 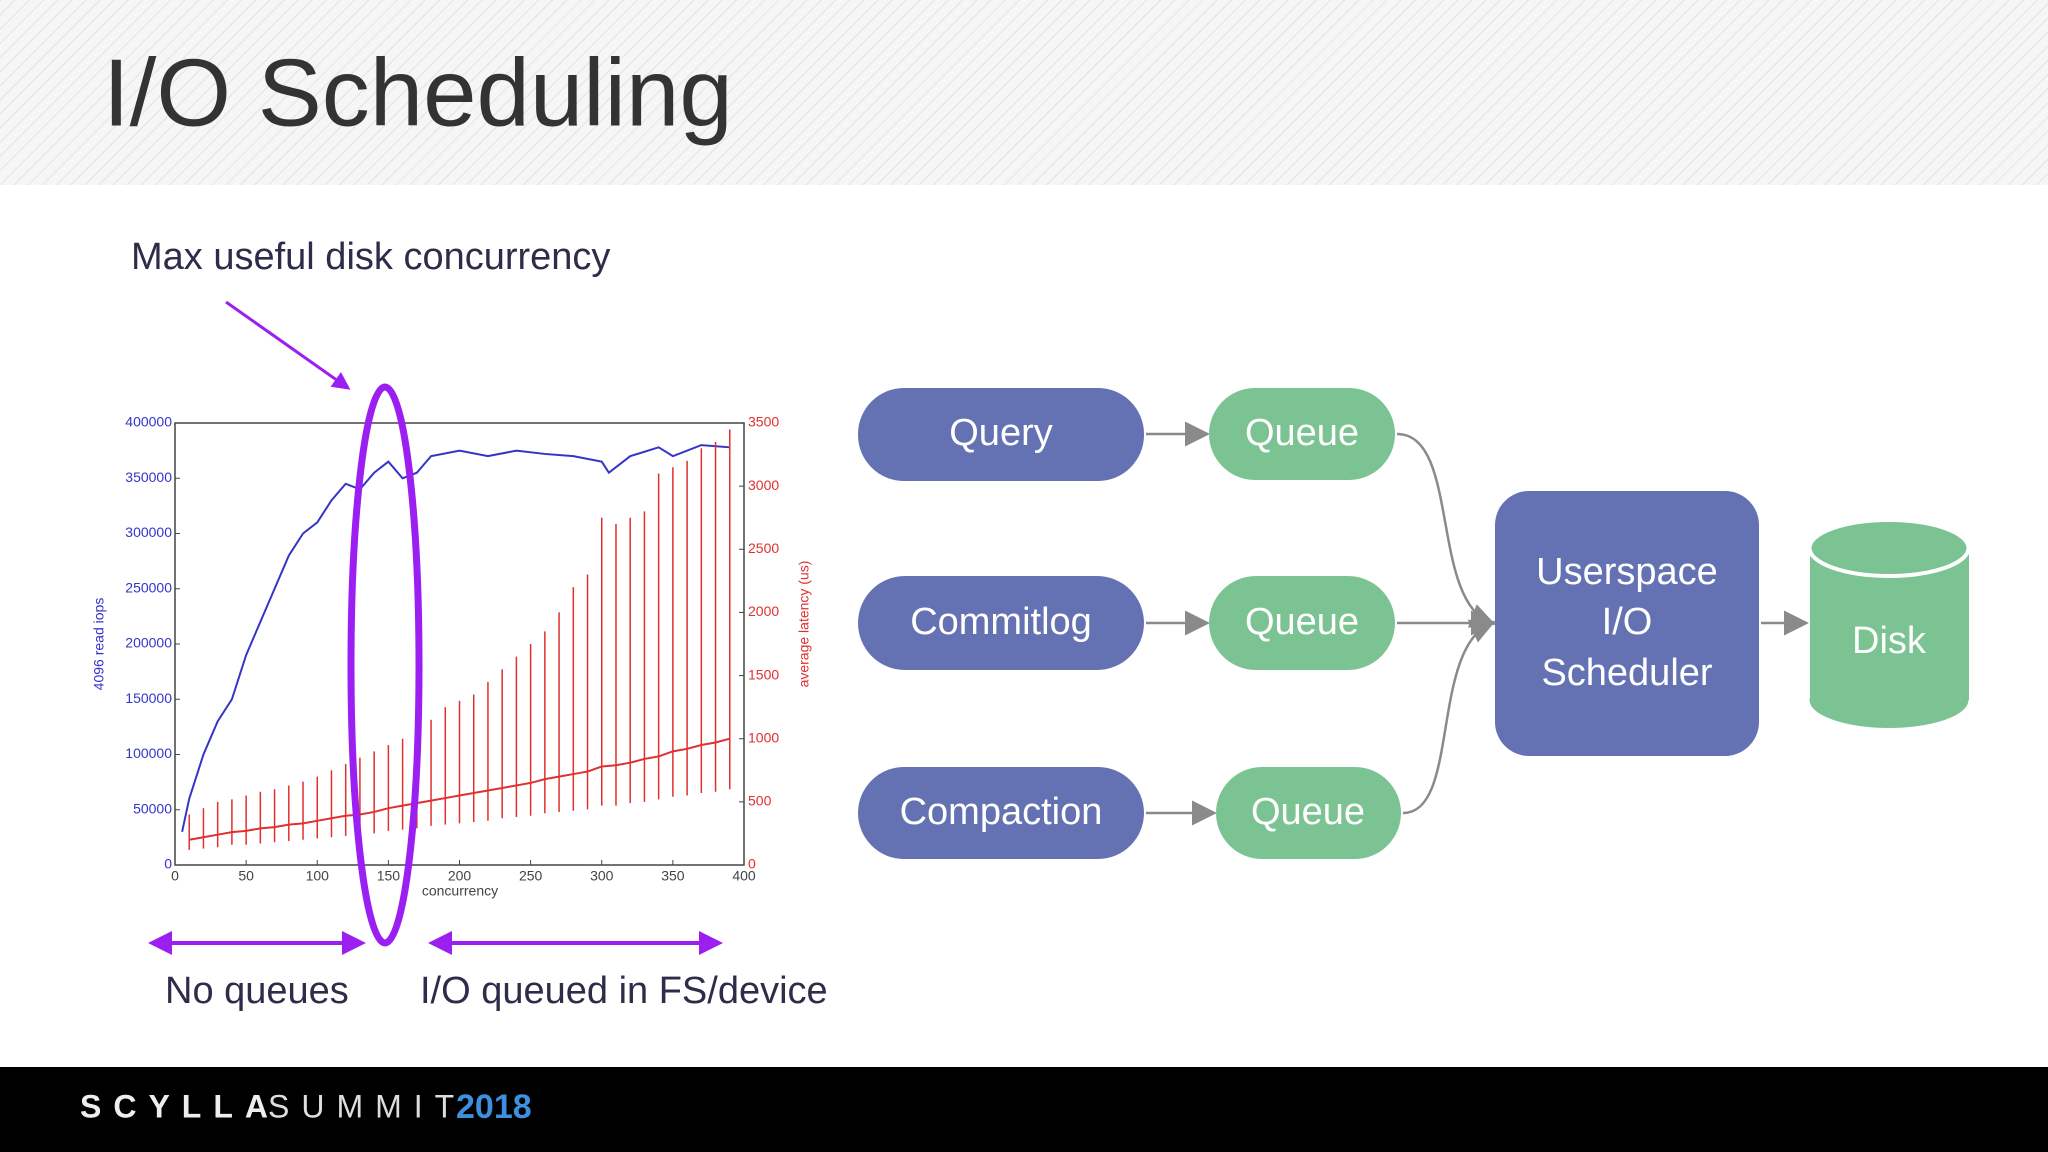 I want to click on y-tick-label: 250000, so click(x=148, y=587).